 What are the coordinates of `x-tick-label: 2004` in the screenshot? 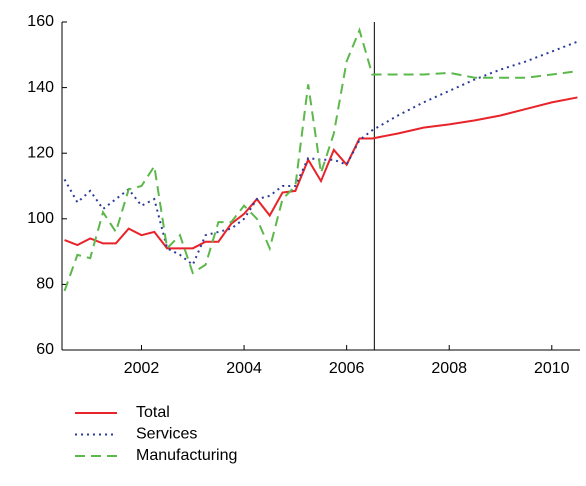 It's located at (244, 368).